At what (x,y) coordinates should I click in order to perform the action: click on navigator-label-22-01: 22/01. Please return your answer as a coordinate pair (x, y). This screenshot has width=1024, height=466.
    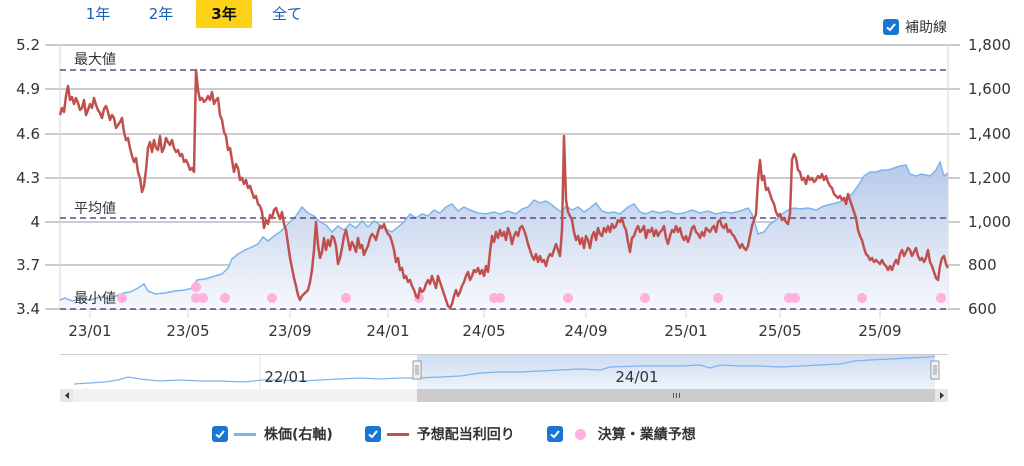
    Looking at the image, I should click on (285, 377).